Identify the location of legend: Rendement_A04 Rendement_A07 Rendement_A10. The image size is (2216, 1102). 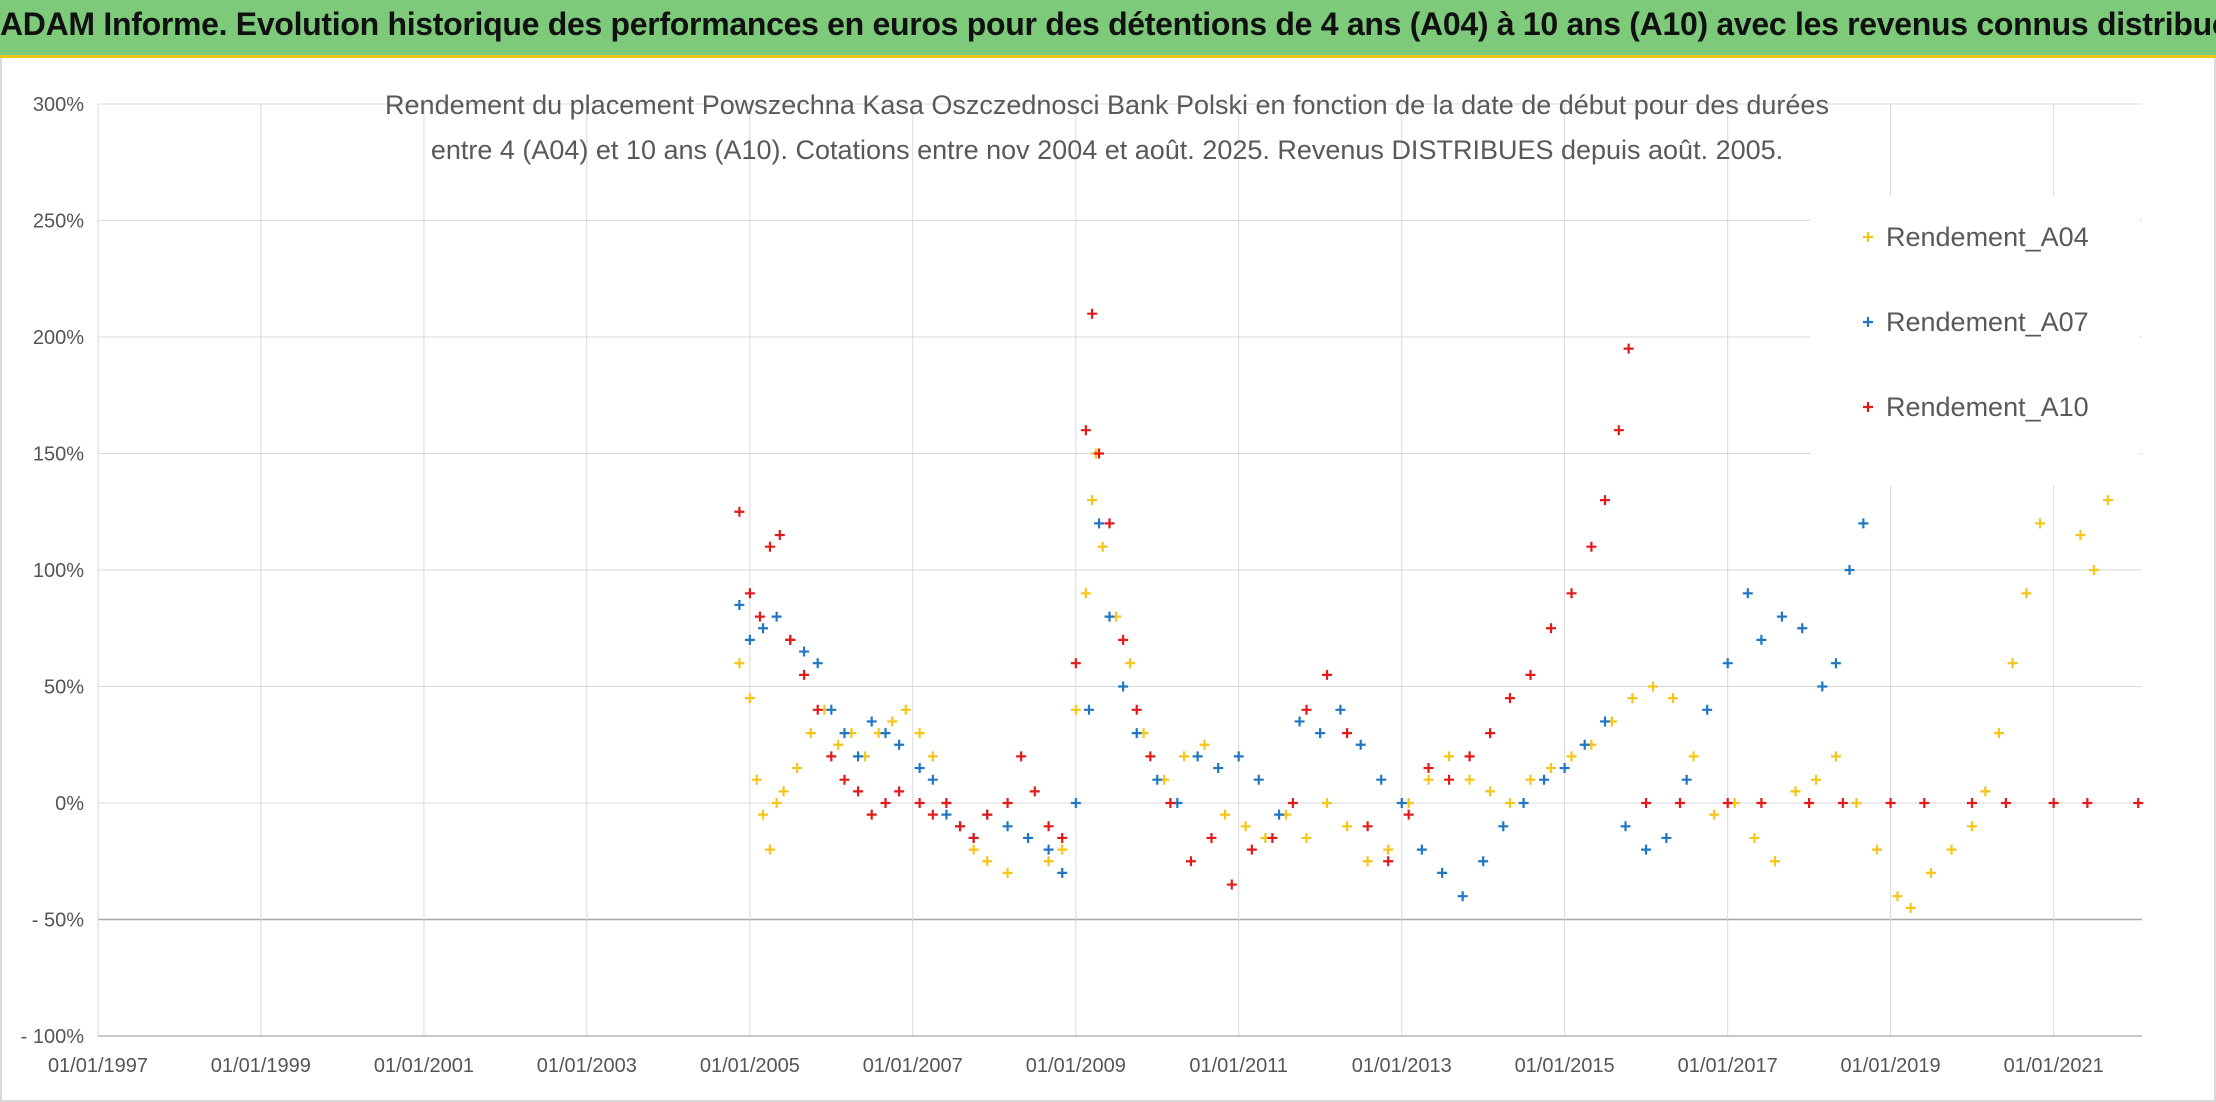
(1975, 341).